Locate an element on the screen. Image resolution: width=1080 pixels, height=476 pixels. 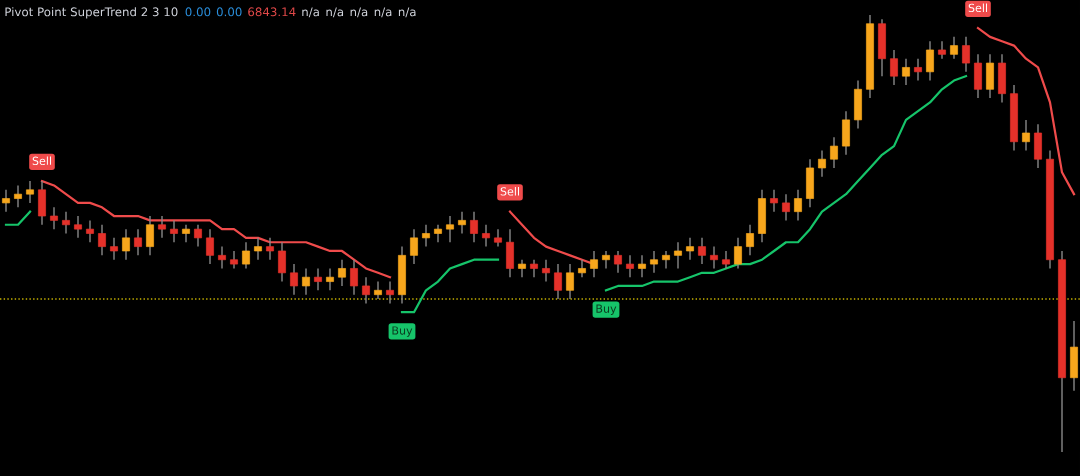
text: Sell is located at coordinates (977, 8).